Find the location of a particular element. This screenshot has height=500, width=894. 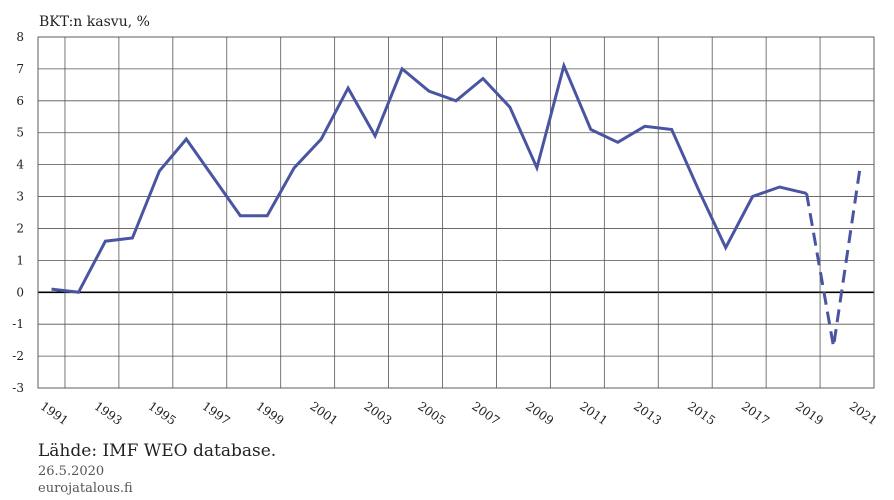

chart-title: BKT:n kasvu, % is located at coordinates (94, 22).